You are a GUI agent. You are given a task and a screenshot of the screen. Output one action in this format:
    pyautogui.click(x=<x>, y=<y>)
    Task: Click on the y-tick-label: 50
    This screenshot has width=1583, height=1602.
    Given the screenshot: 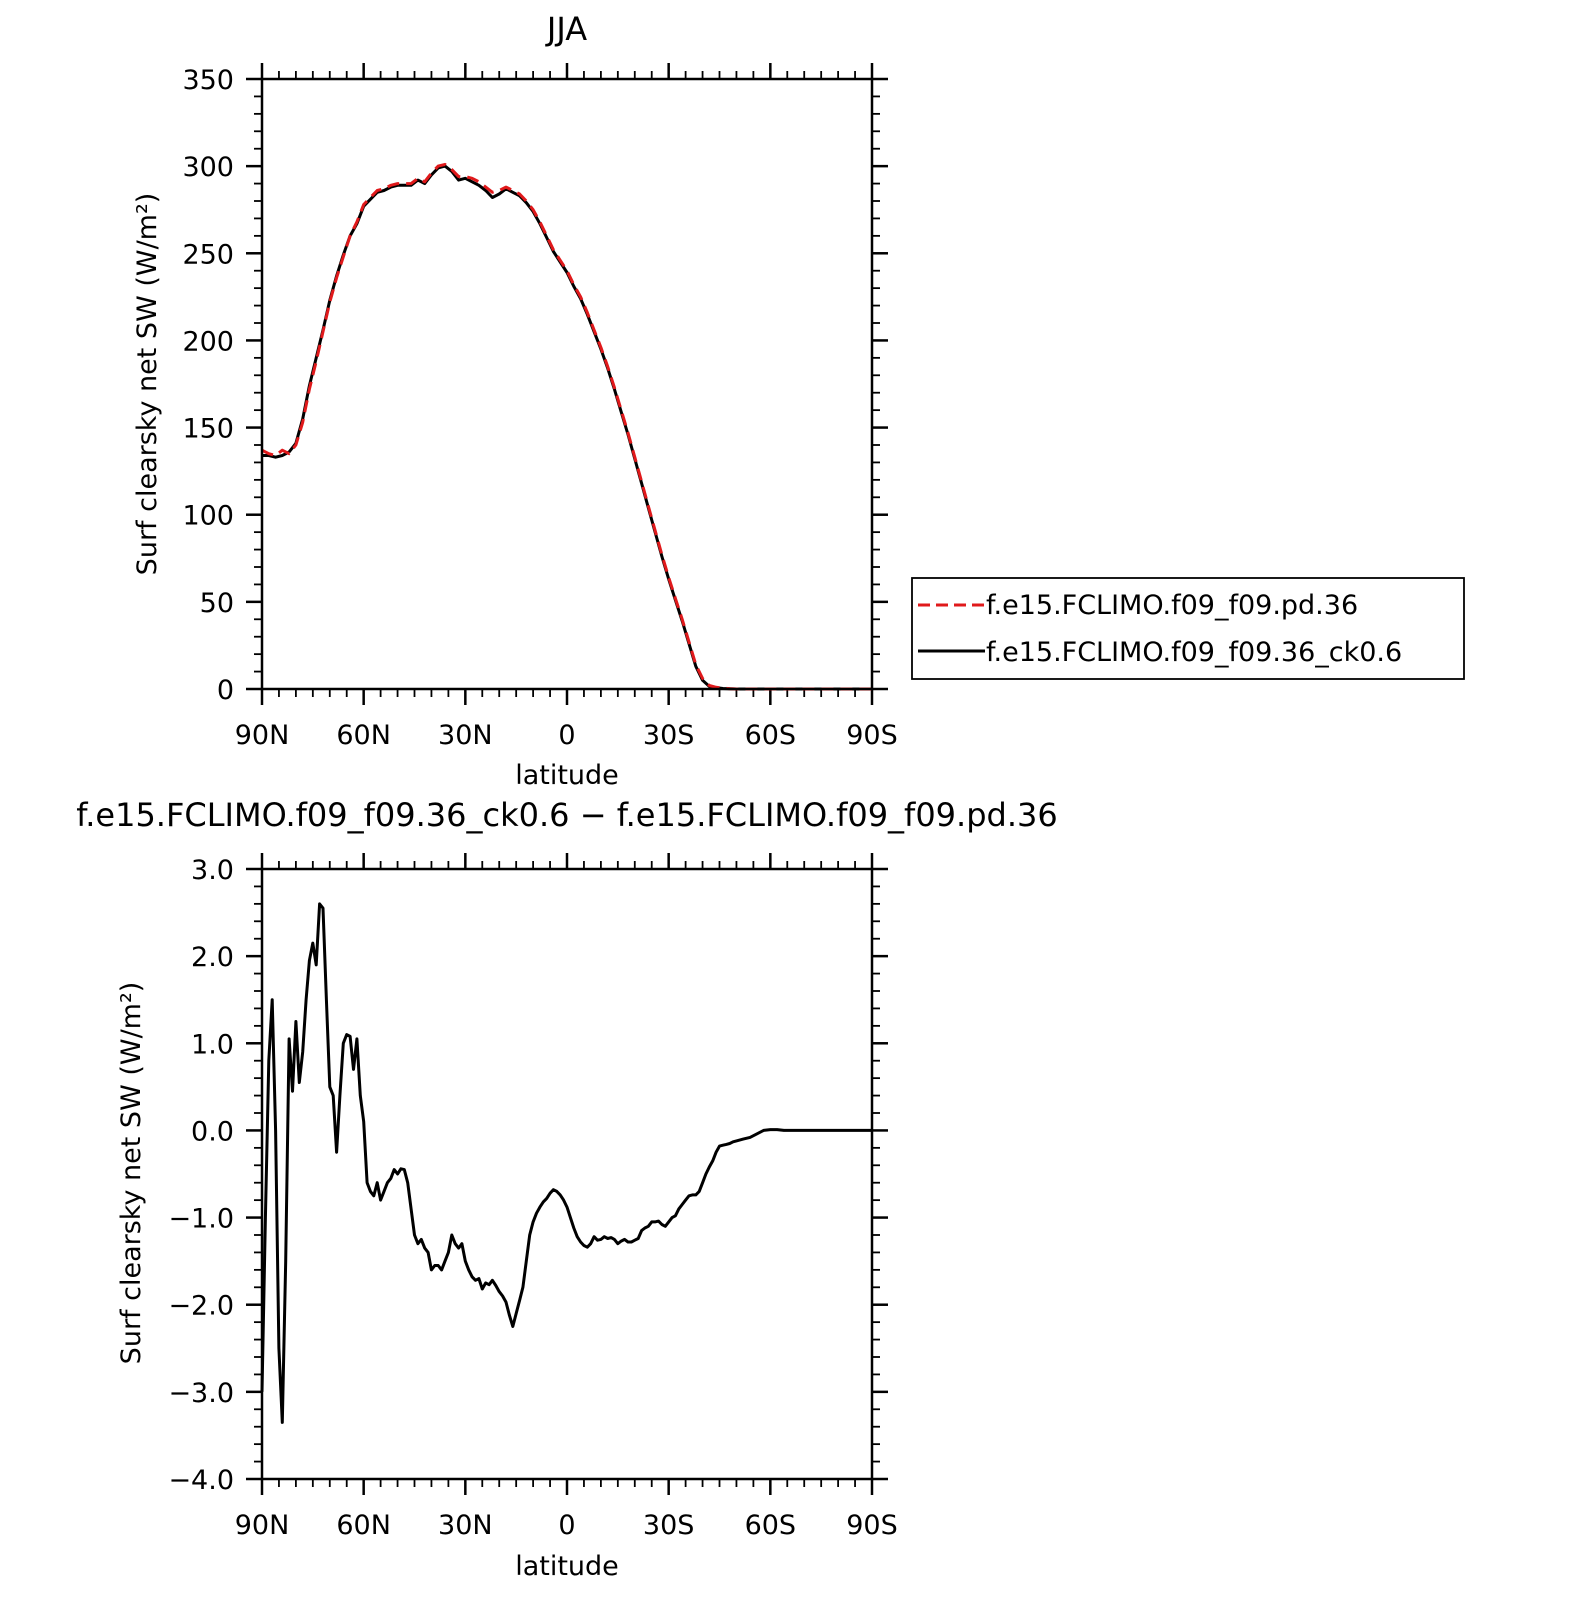 What is the action you would take?
    pyautogui.click(x=217, y=603)
    